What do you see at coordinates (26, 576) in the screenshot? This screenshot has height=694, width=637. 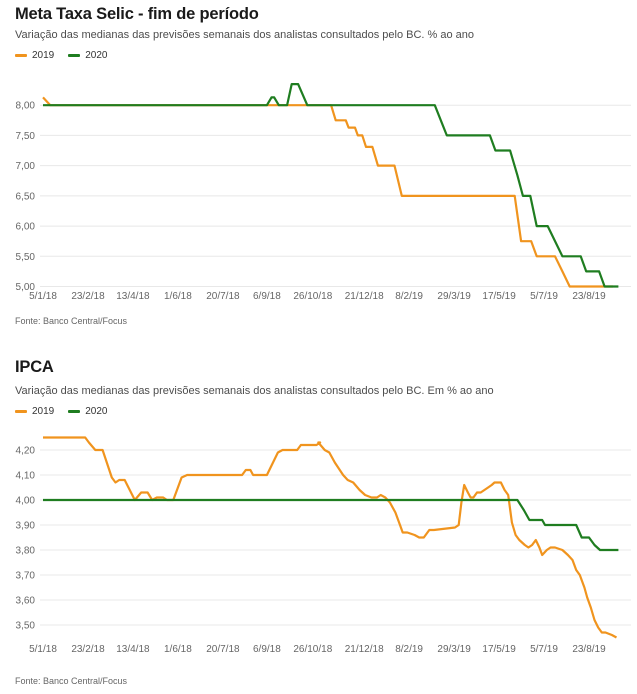 I see `y-axis-tick-label: 3,70` at bounding box center [26, 576].